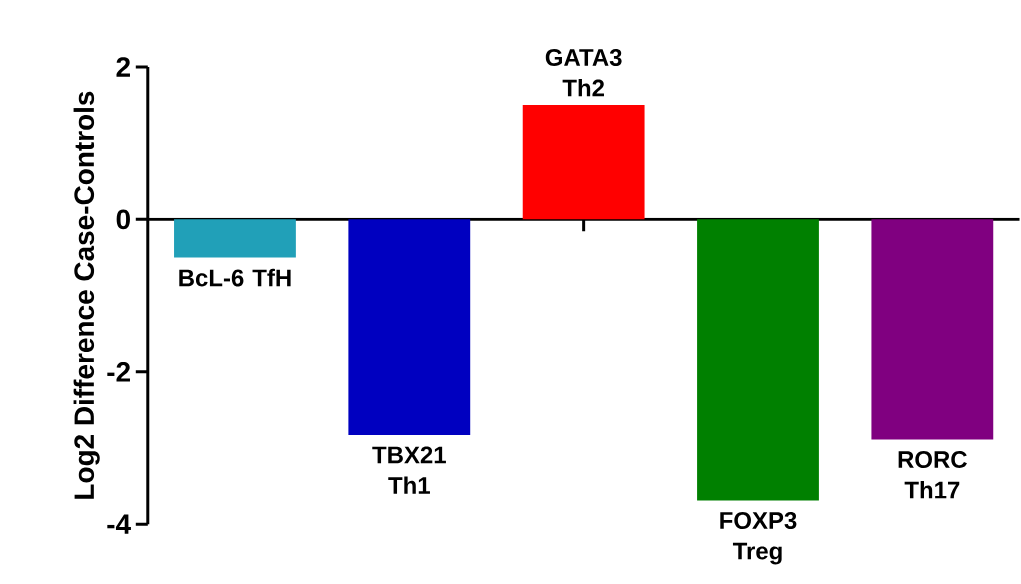  What do you see at coordinates (235, 277) in the screenshot?
I see `x-tick-label: BcL-6 TfH` at bounding box center [235, 277].